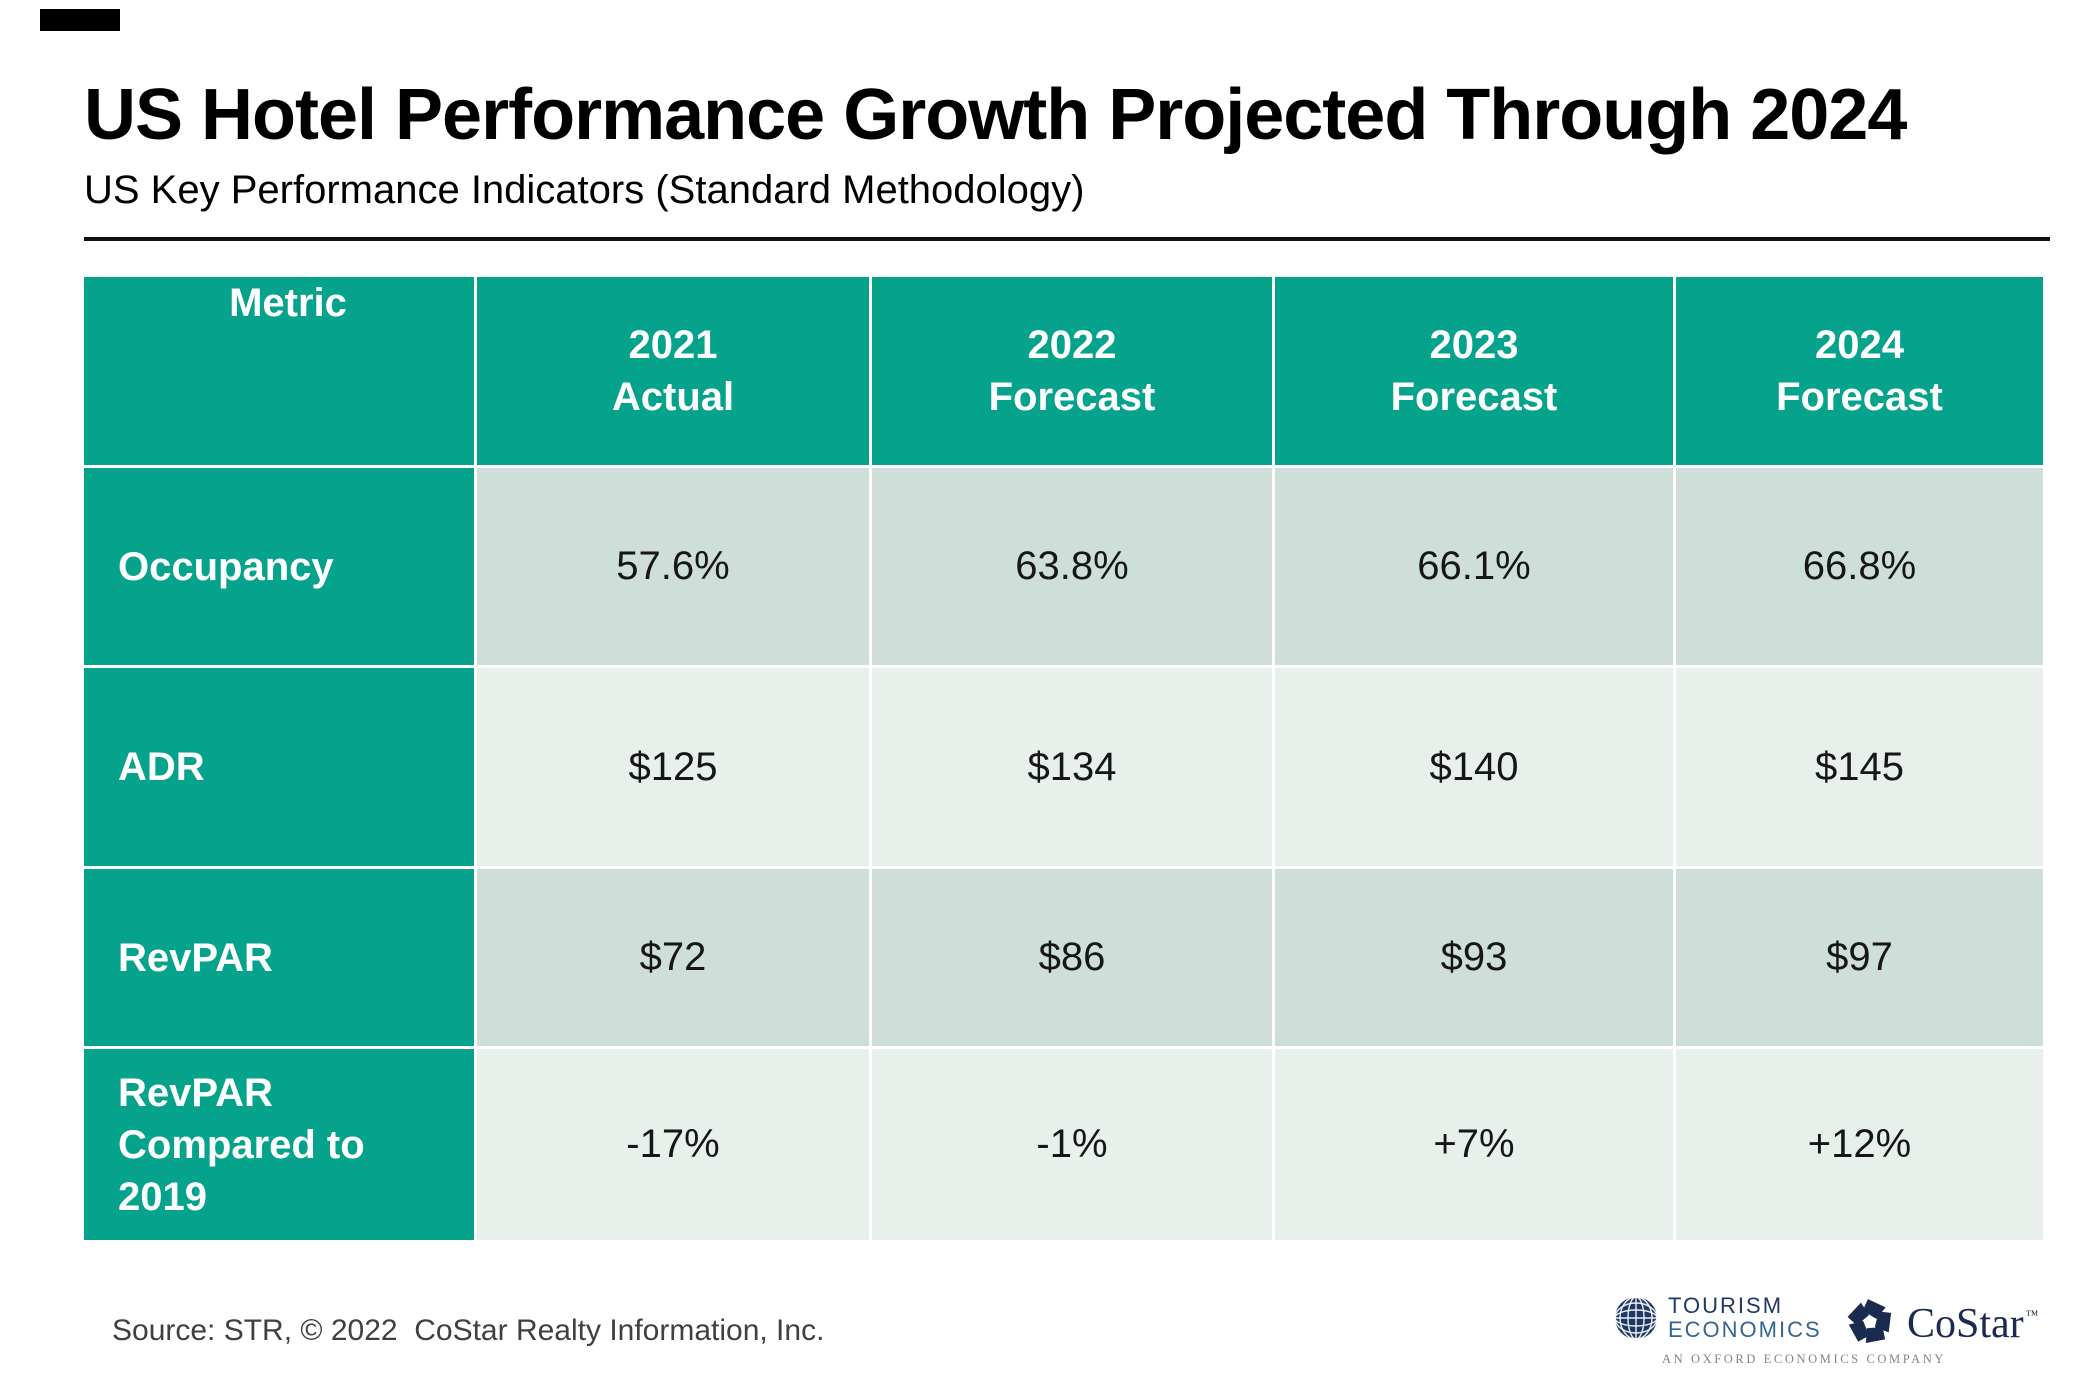 The height and width of the screenshot is (1400, 2100). What do you see at coordinates (1474, 1144) in the screenshot?
I see `table-cell: +7%` at bounding box center [1474, 1144].